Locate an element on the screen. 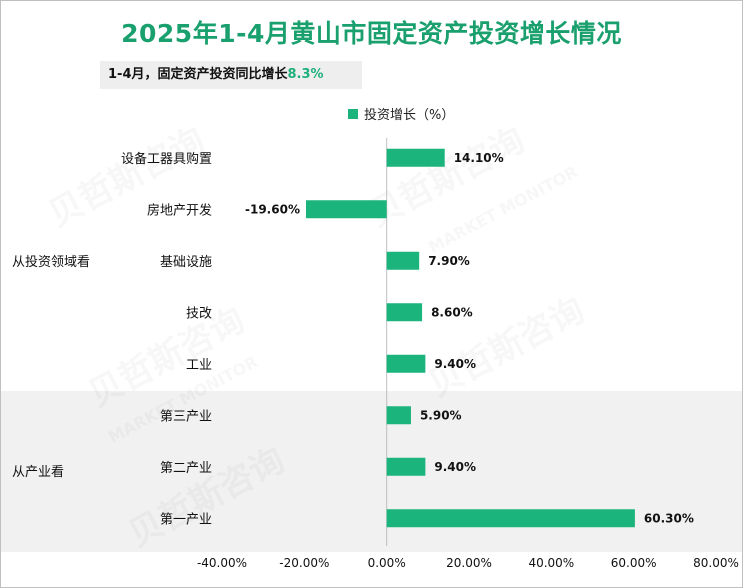 This screenshot has height=588, width=743. group-label-industry: 从产业看 is located at coordinates (38, 472).